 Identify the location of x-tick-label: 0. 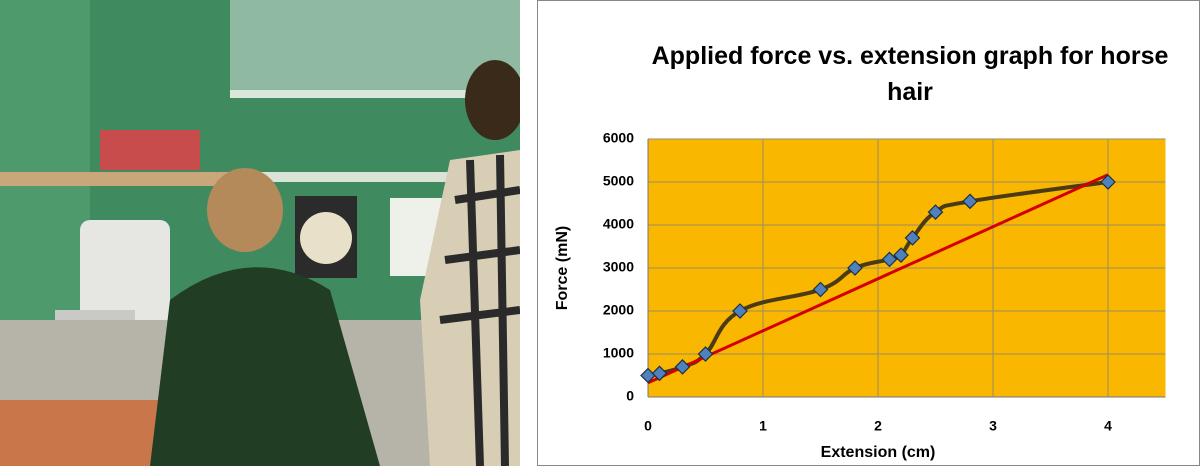
(648, 426).